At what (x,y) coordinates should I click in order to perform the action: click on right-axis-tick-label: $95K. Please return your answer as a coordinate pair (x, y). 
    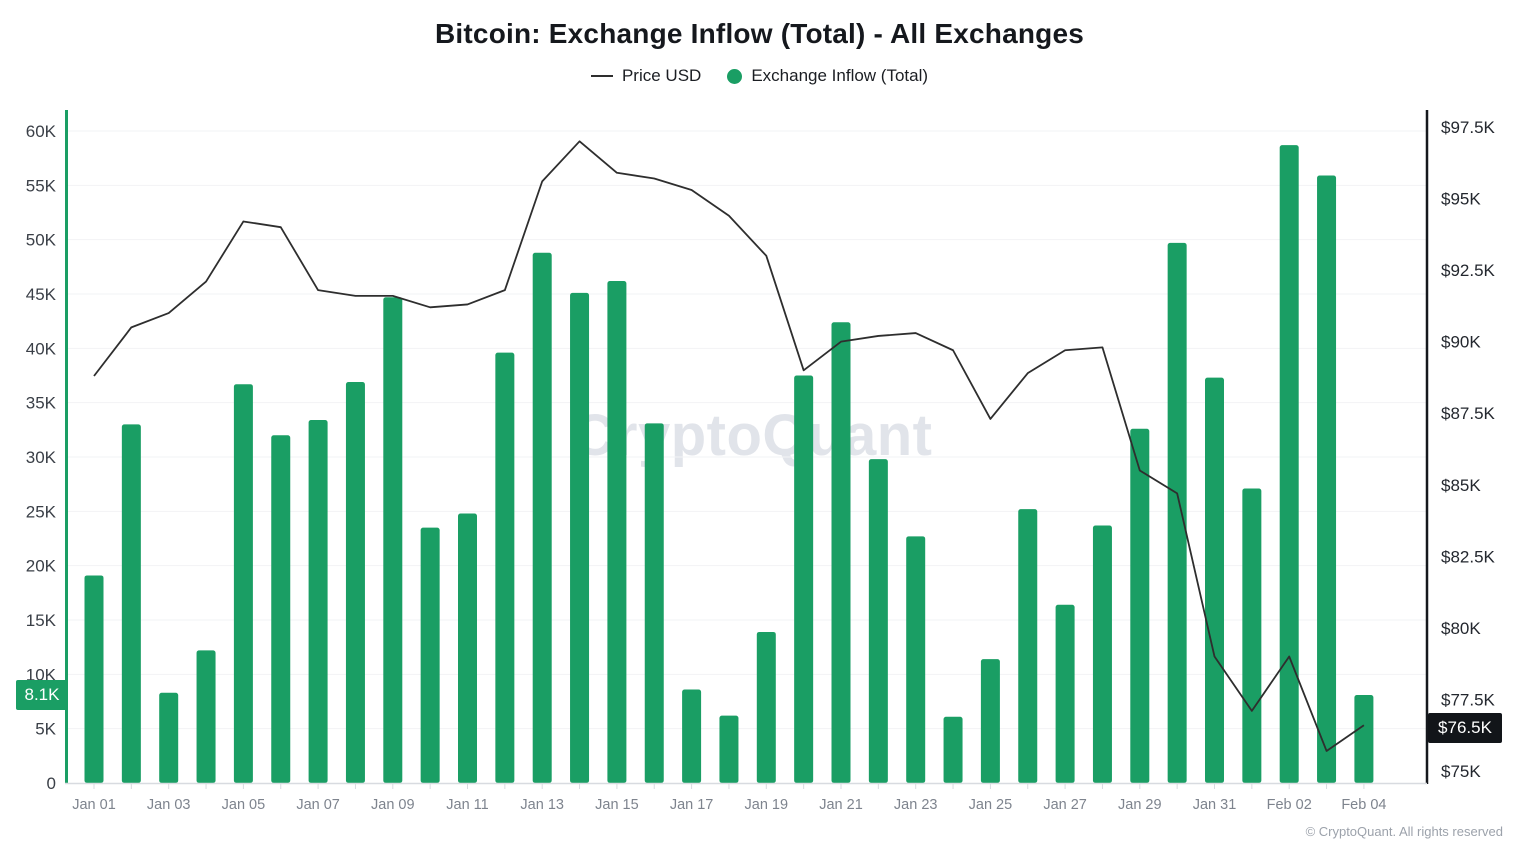
    Looking at the image, I should click on (1461, 199).